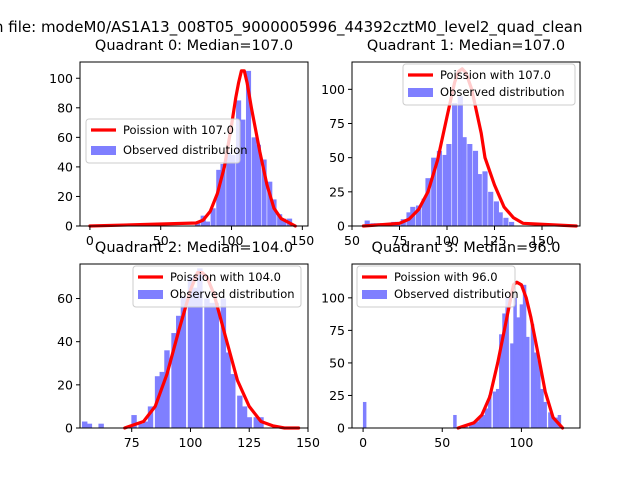 The height and width of the screenshot is (480, 640). I want to click on x-tick-label: 0, so click(363, 442).